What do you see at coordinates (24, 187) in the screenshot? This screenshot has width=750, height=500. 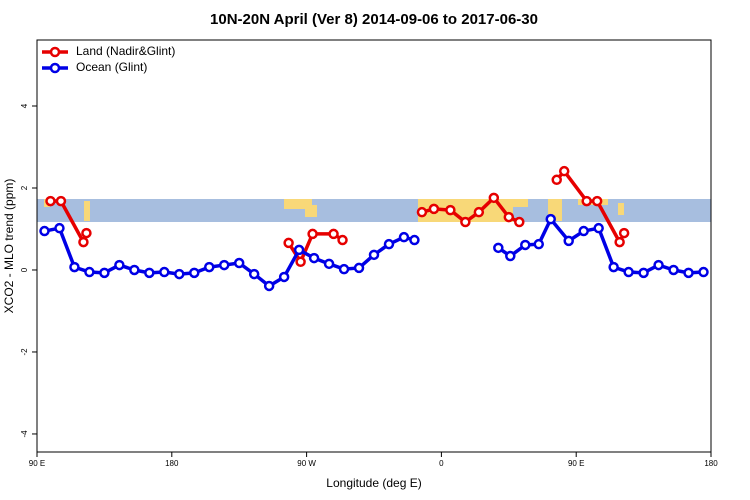 I see `y-tick-label: 2` at bounding box center [24, 187].